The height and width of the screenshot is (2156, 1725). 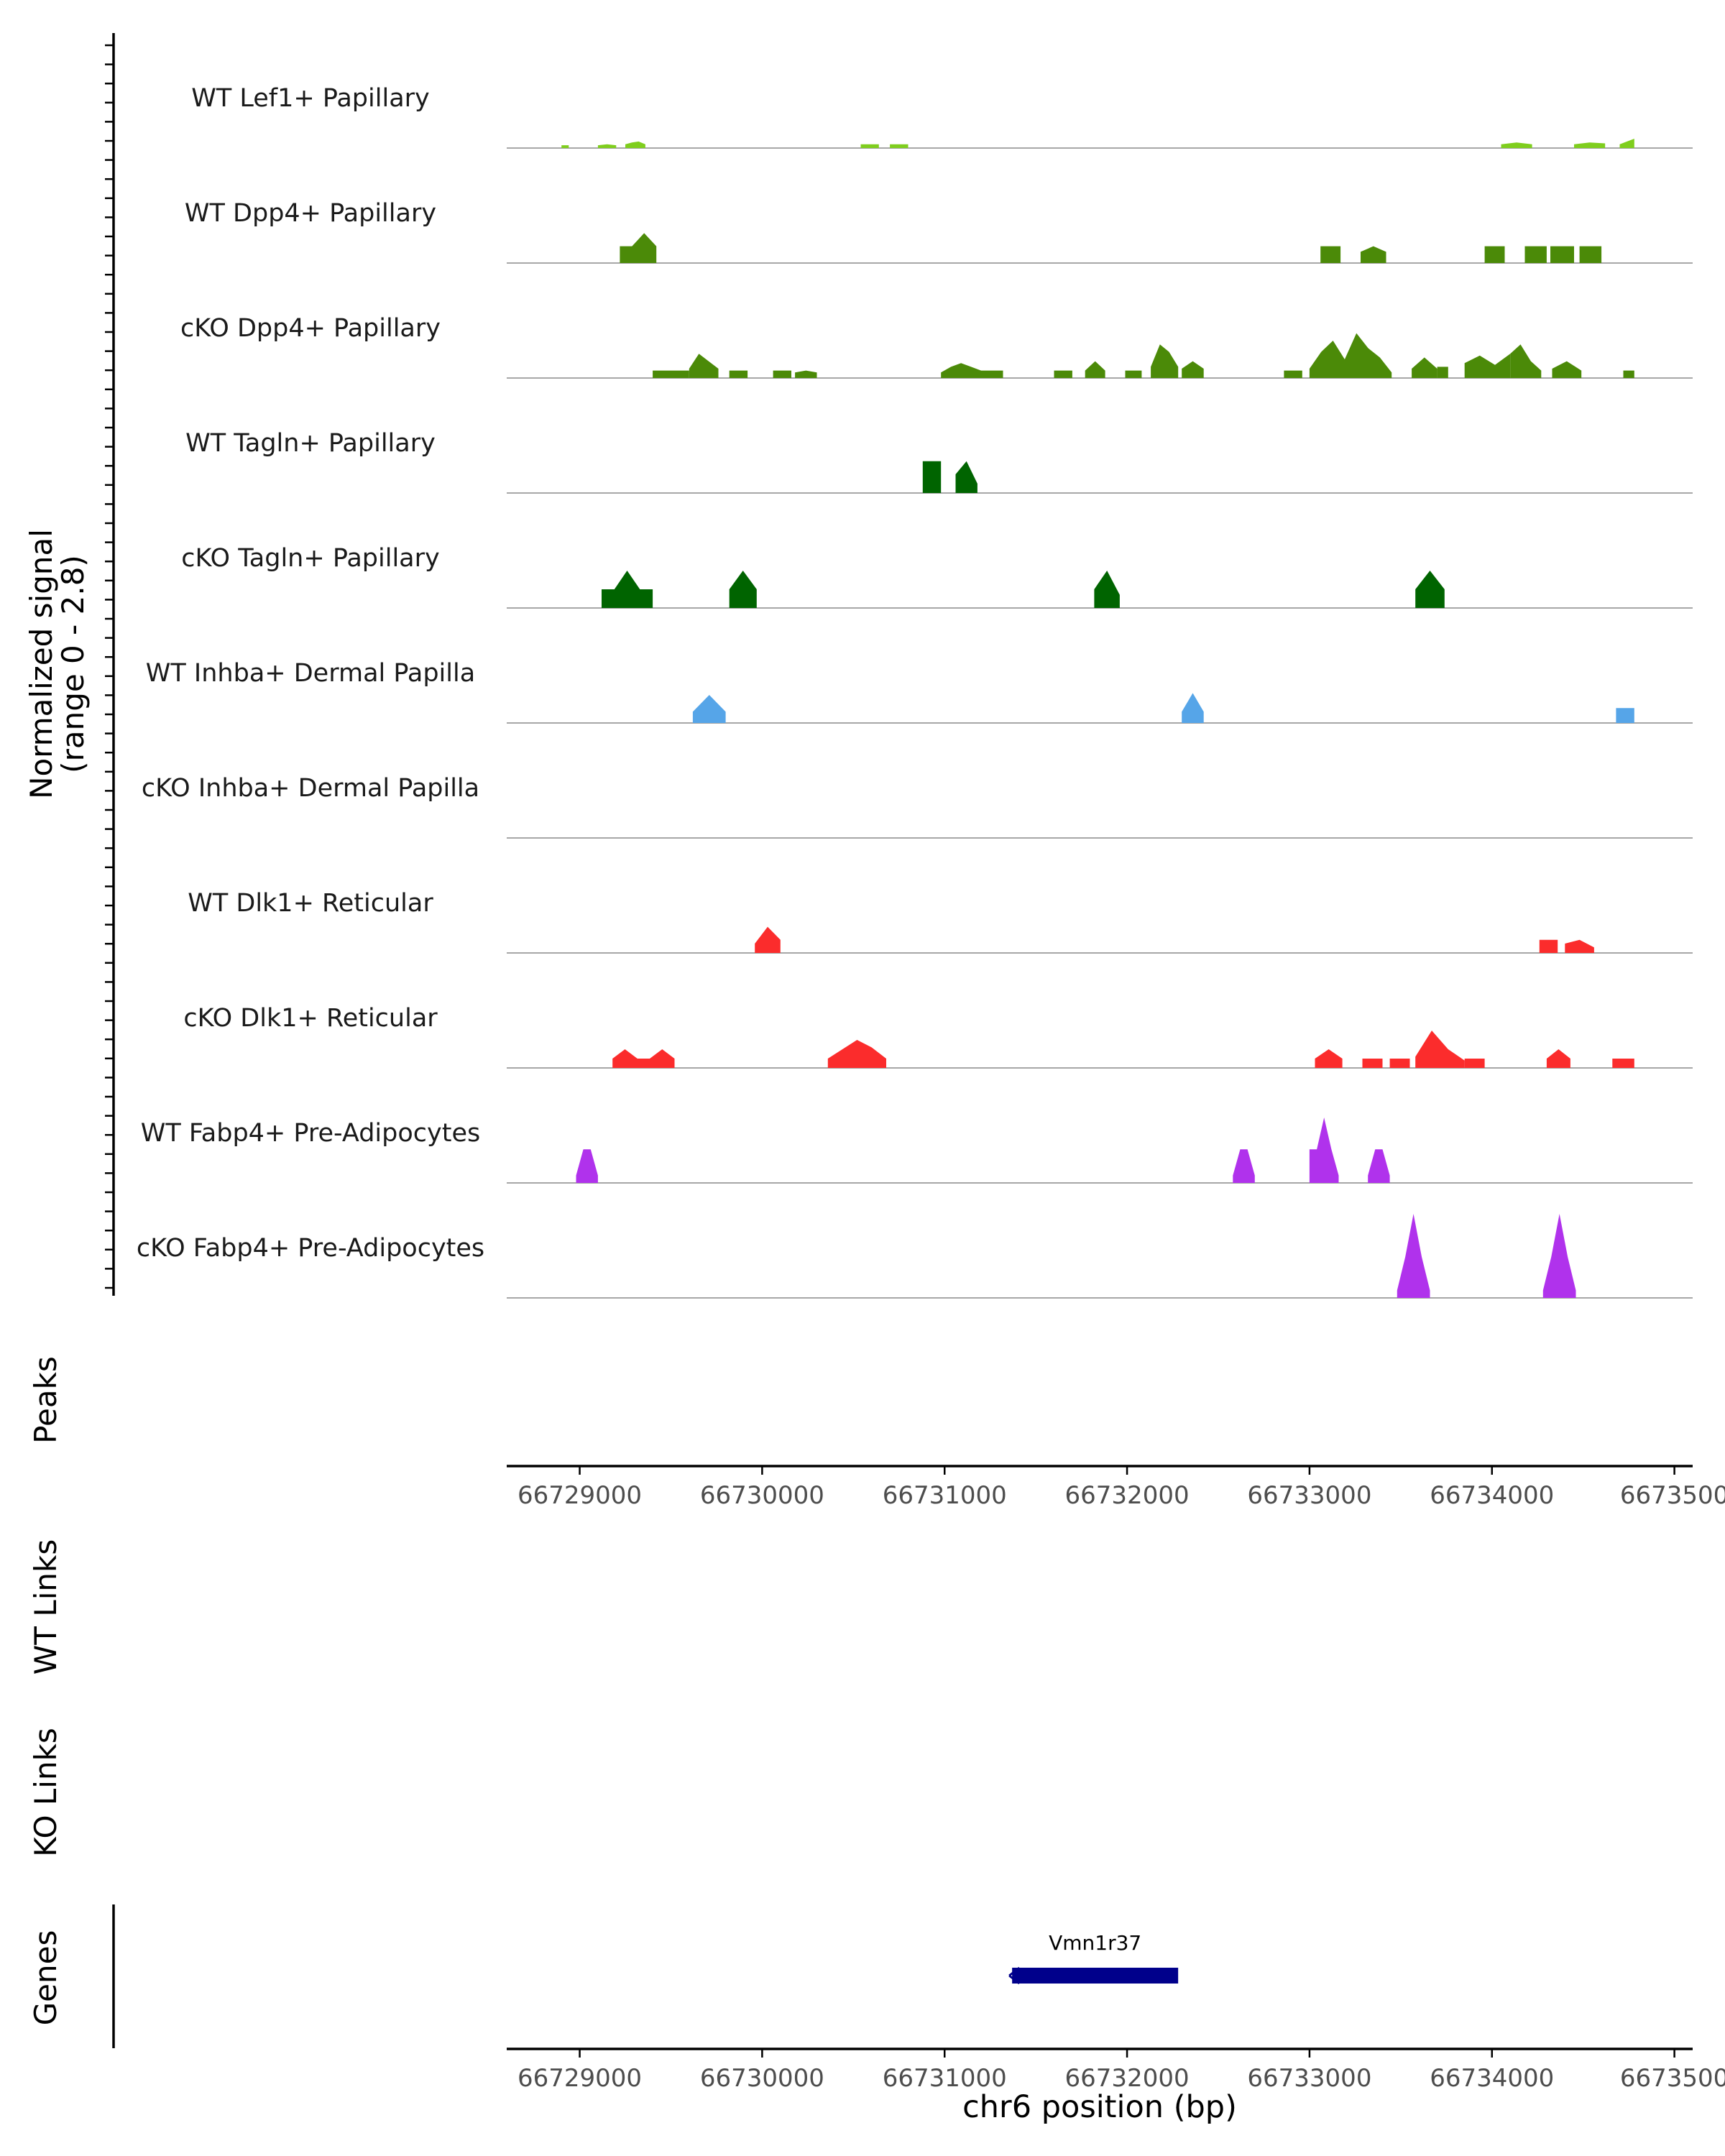 I want to click on coverage-y-axis-title: Normalized signal (range 0 - 2.8), so click(x=57, y=664).